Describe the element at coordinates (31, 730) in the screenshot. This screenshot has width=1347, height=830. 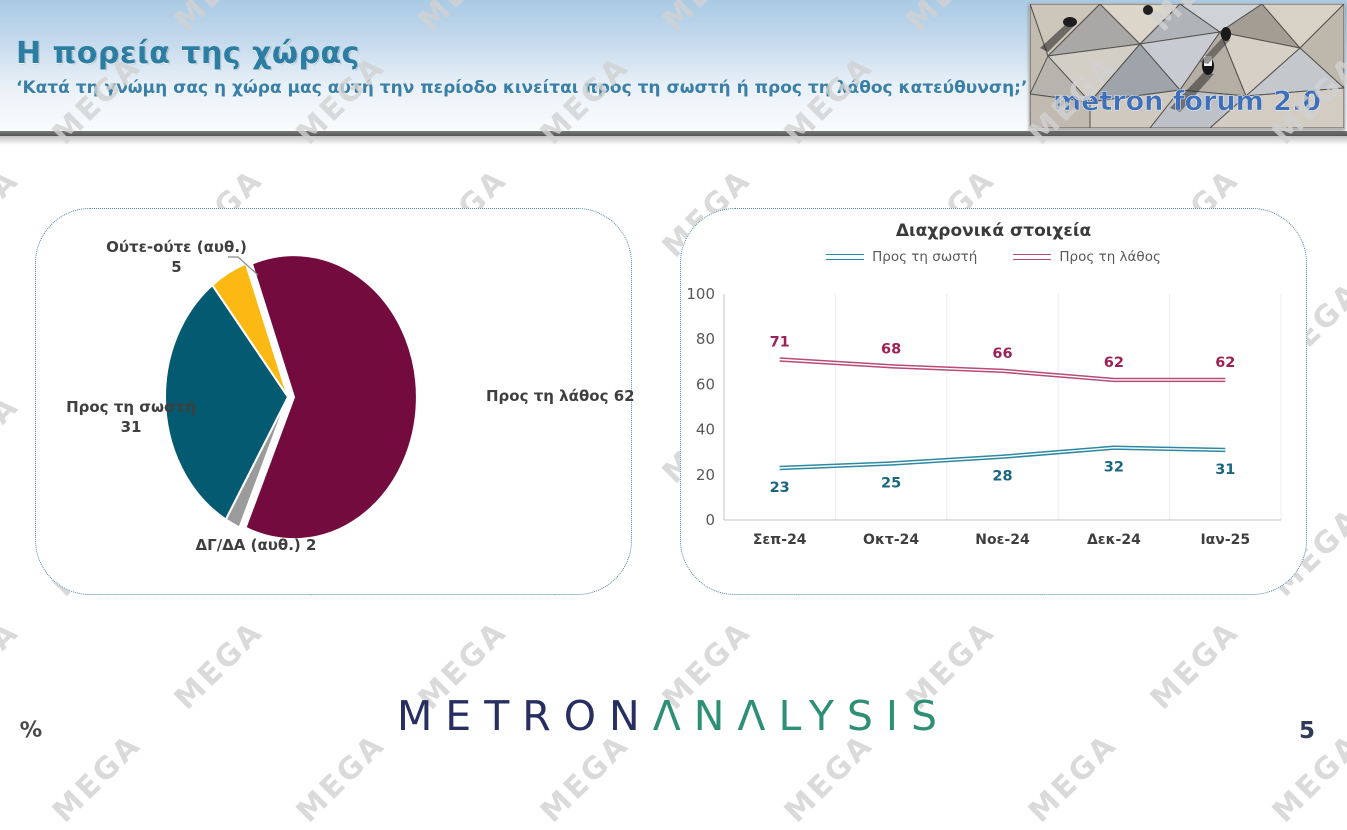
I see `percent-symbol: %` at that location.